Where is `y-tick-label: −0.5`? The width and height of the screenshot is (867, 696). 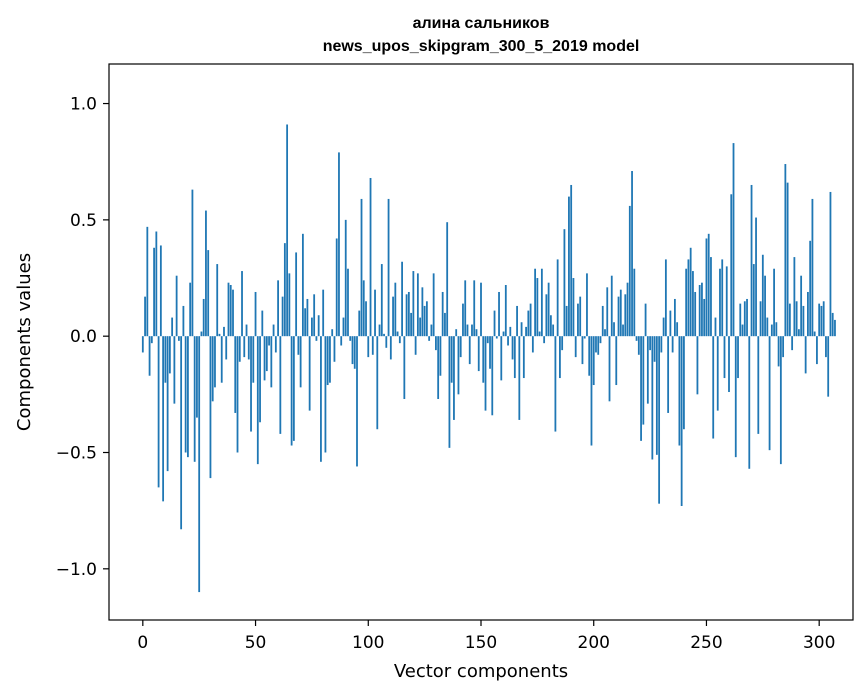 y-tick-label: −0.5 is located at coordinates (76, 454).